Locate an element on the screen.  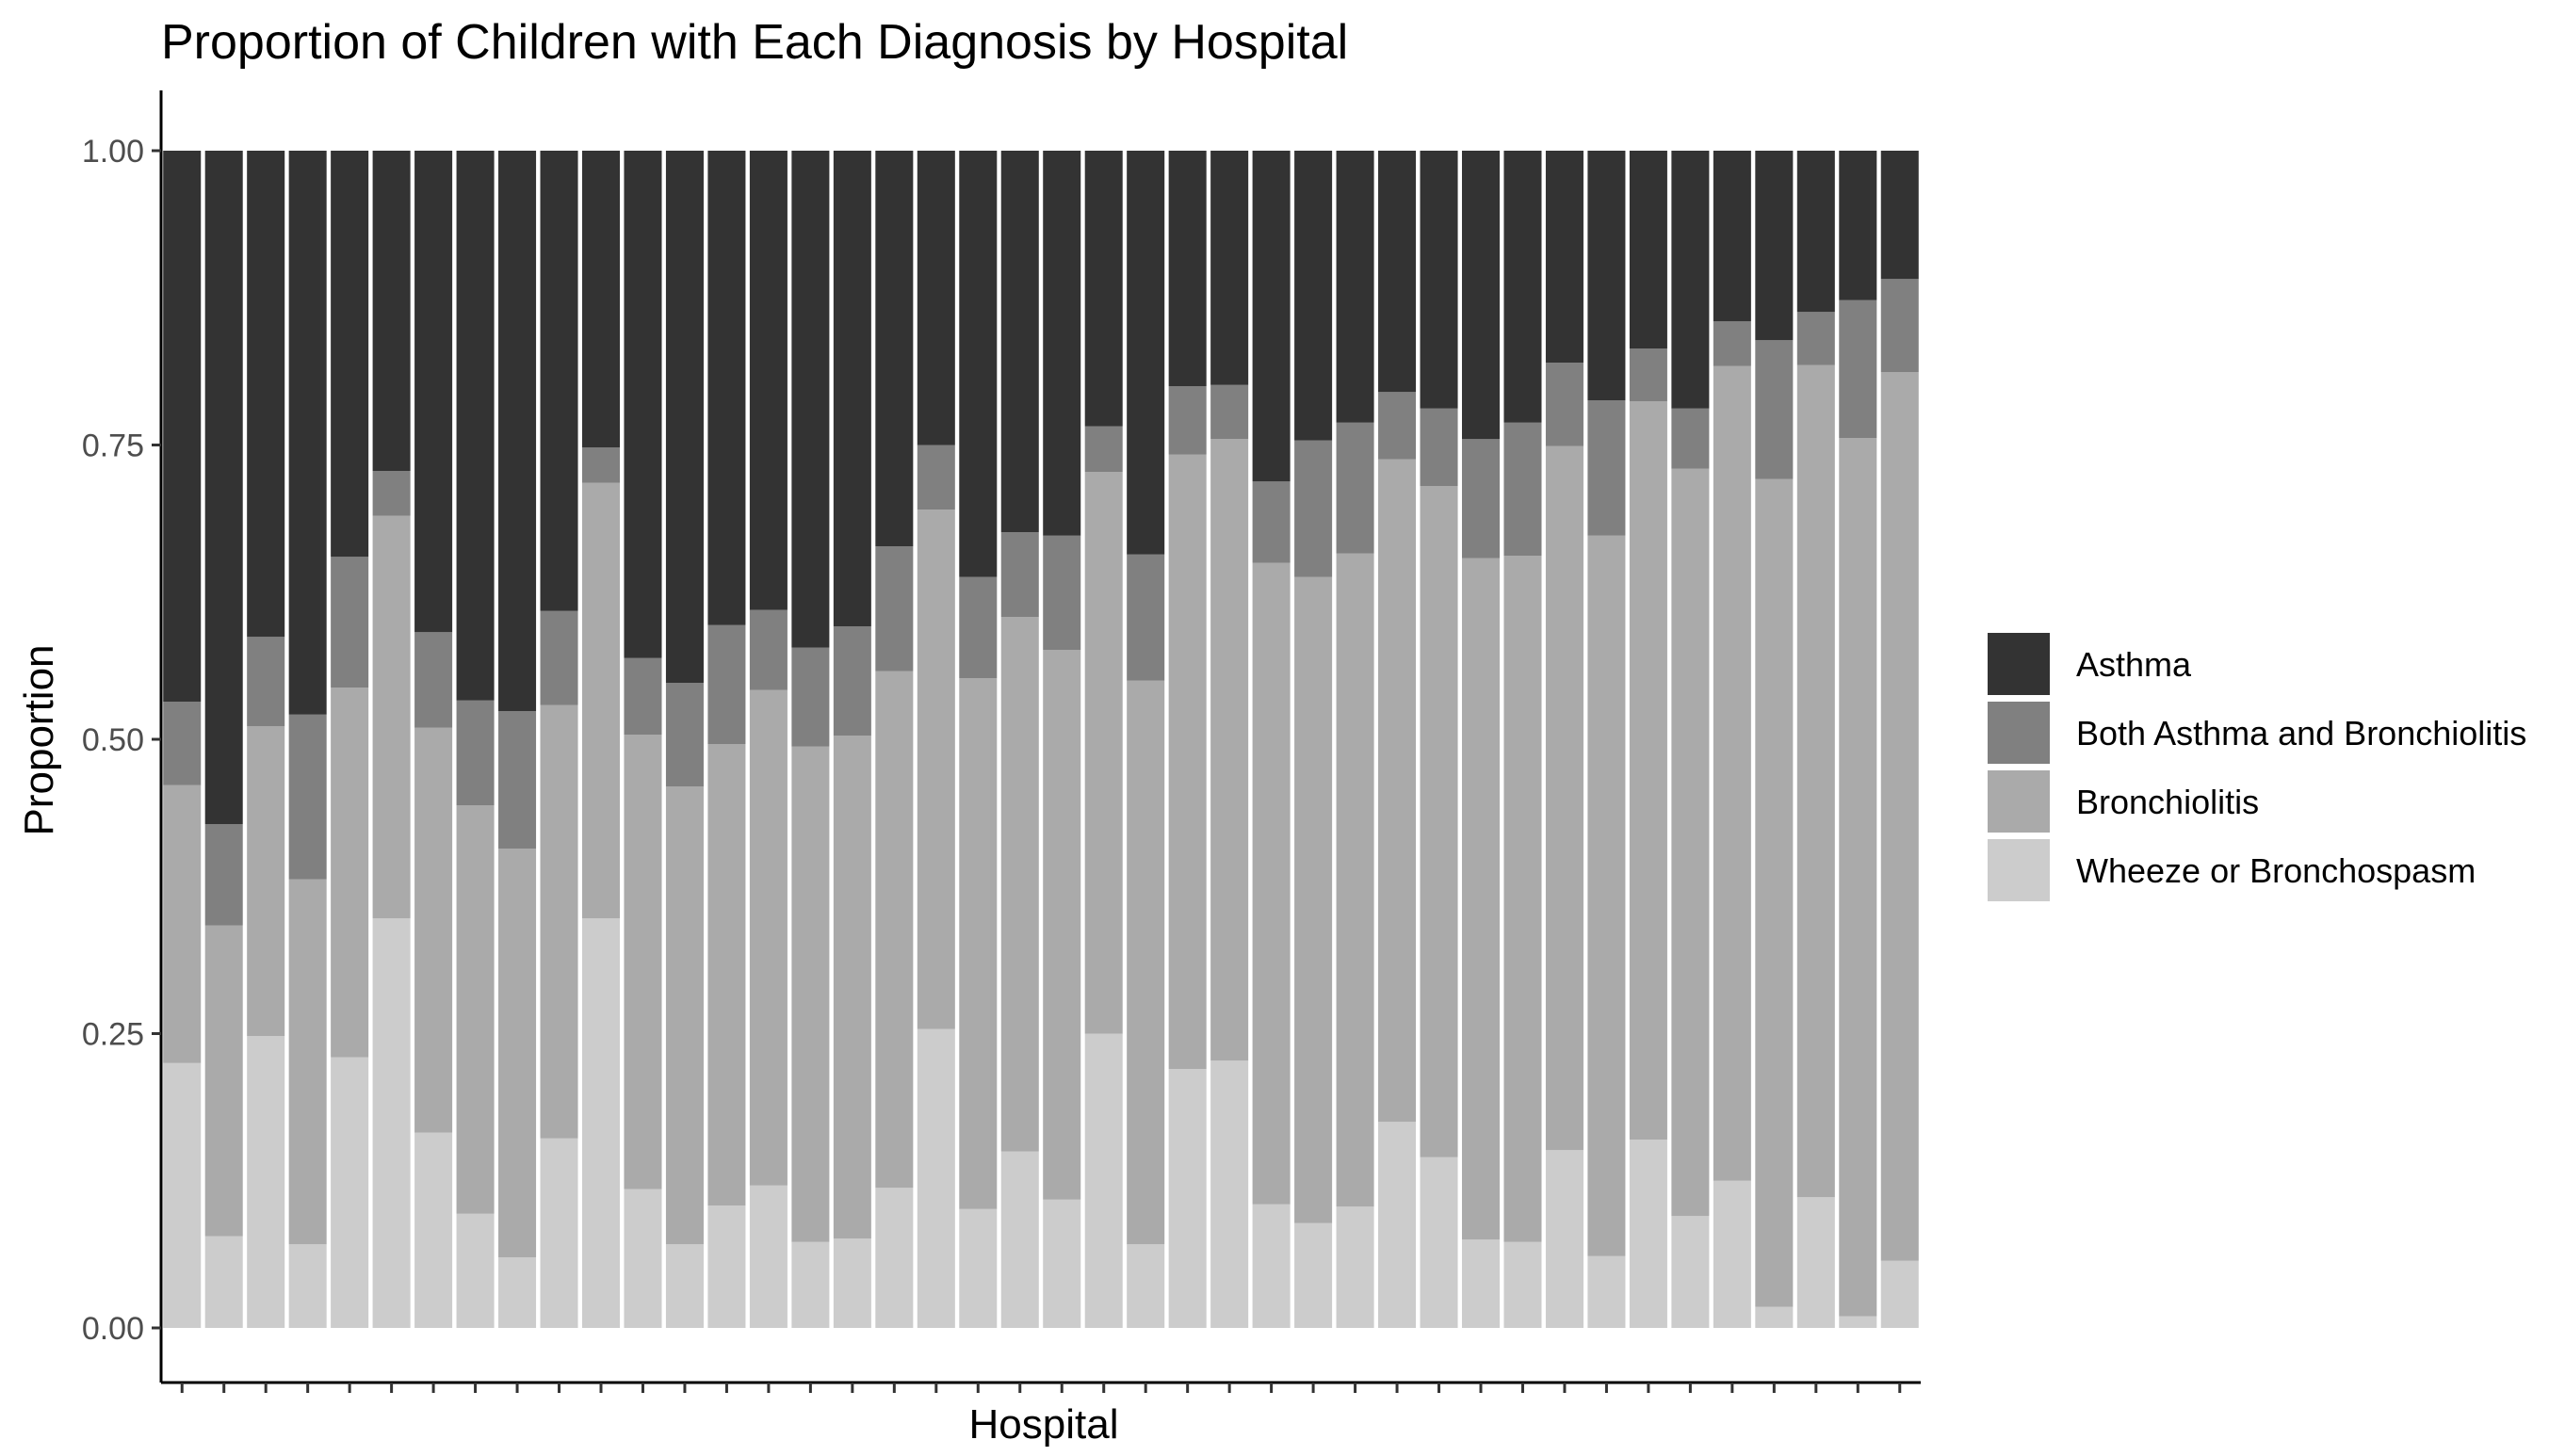
bar-segment-14-asthma is located at coordinates (726, 388).